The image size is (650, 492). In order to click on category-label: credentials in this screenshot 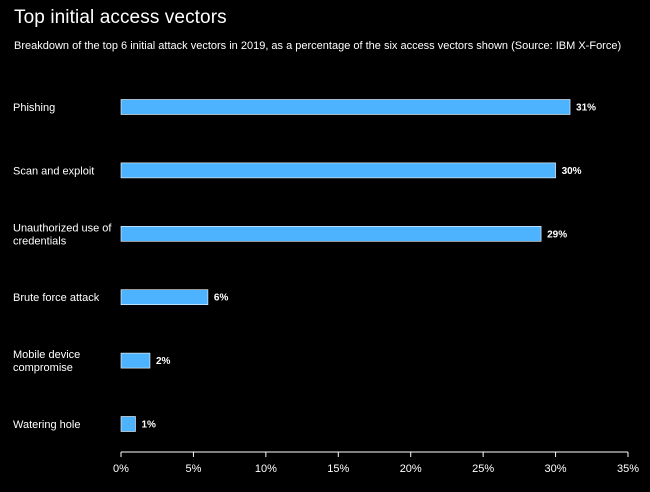, I will do `click(40, 241)`.